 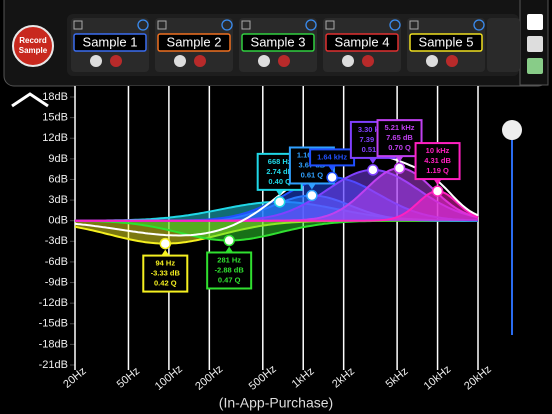 I want to click on y-tick-label: 18dB, so click(x=55, y=97).